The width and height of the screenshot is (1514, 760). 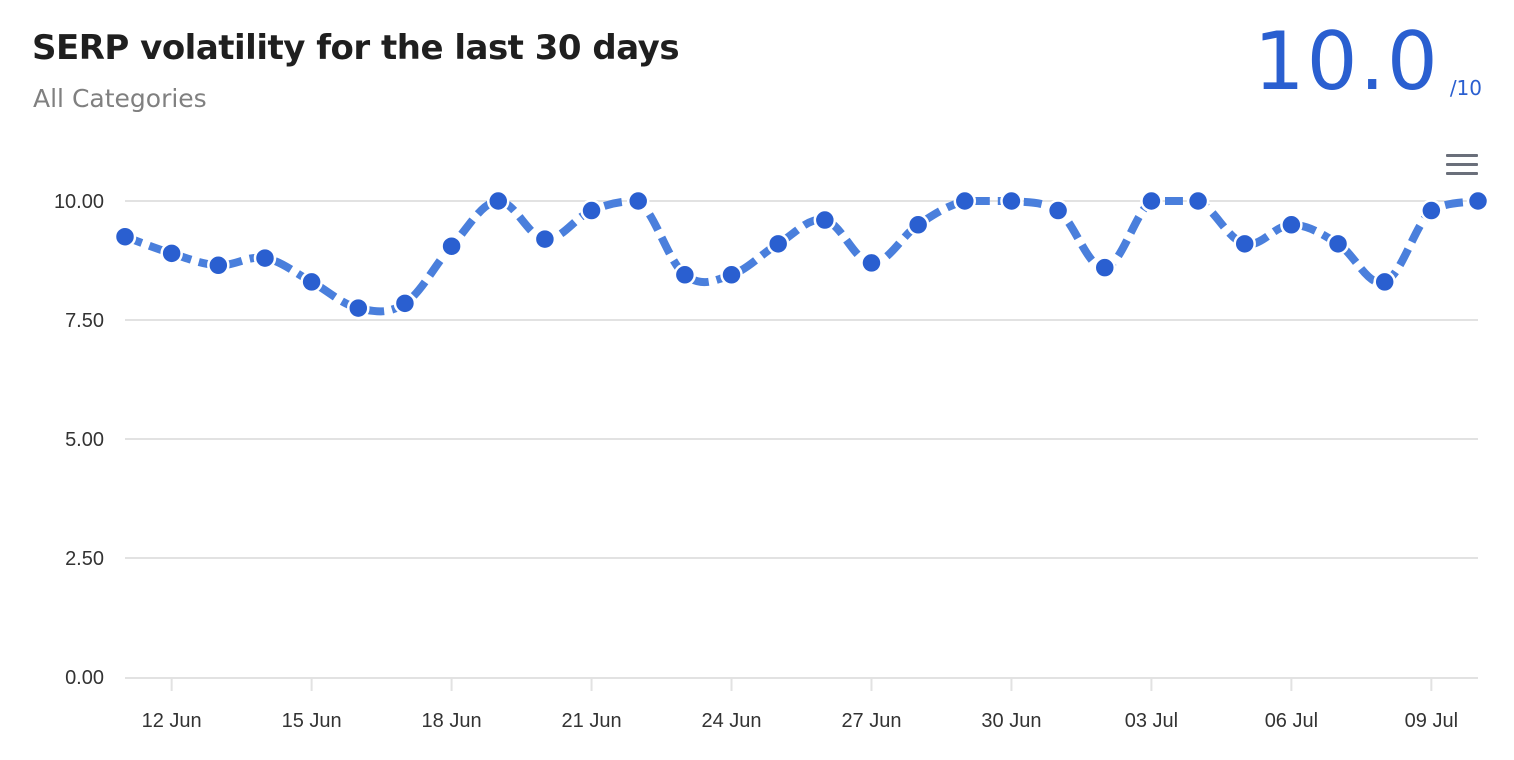 What do you see at coordinates (79, 202) in the screenshot?
I see `y-tick-label: 10.00` at bounding box center [79, 202].